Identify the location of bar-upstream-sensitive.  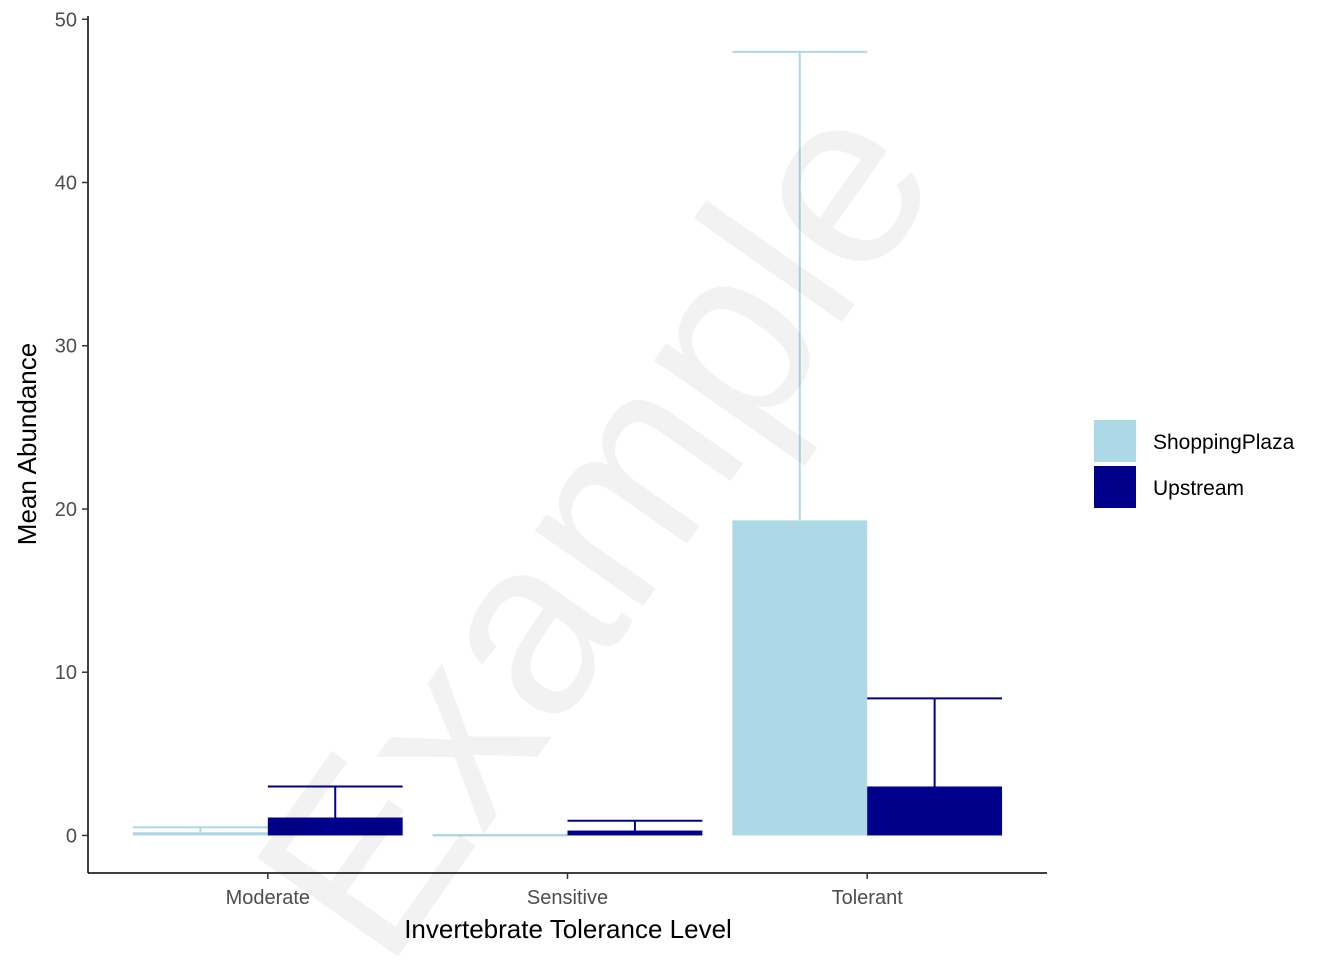
(635, 833).